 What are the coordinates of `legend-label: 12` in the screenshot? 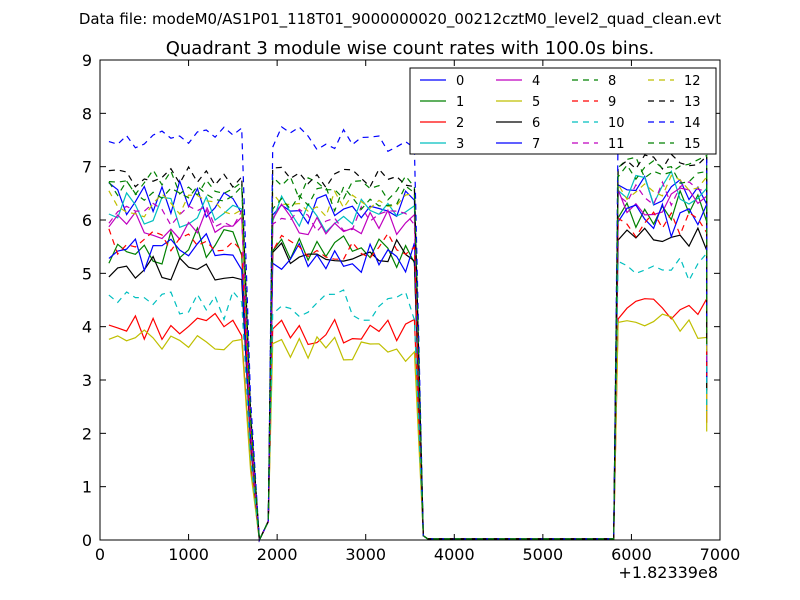 It's located at (692, 81).